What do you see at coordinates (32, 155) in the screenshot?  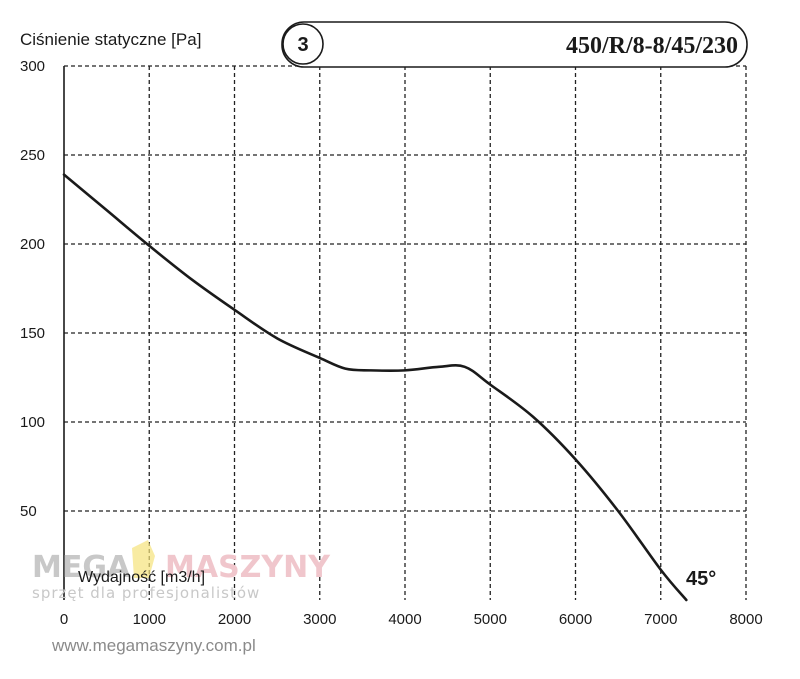 I see `y-tick-label: 250` at bounding box center [32, 155].